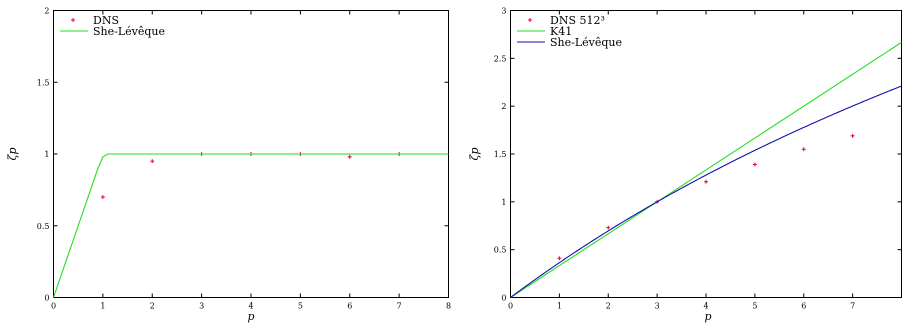 This screenshot has width=902, height=324. I want to click on right-xlabel: p, so click(707, 316).